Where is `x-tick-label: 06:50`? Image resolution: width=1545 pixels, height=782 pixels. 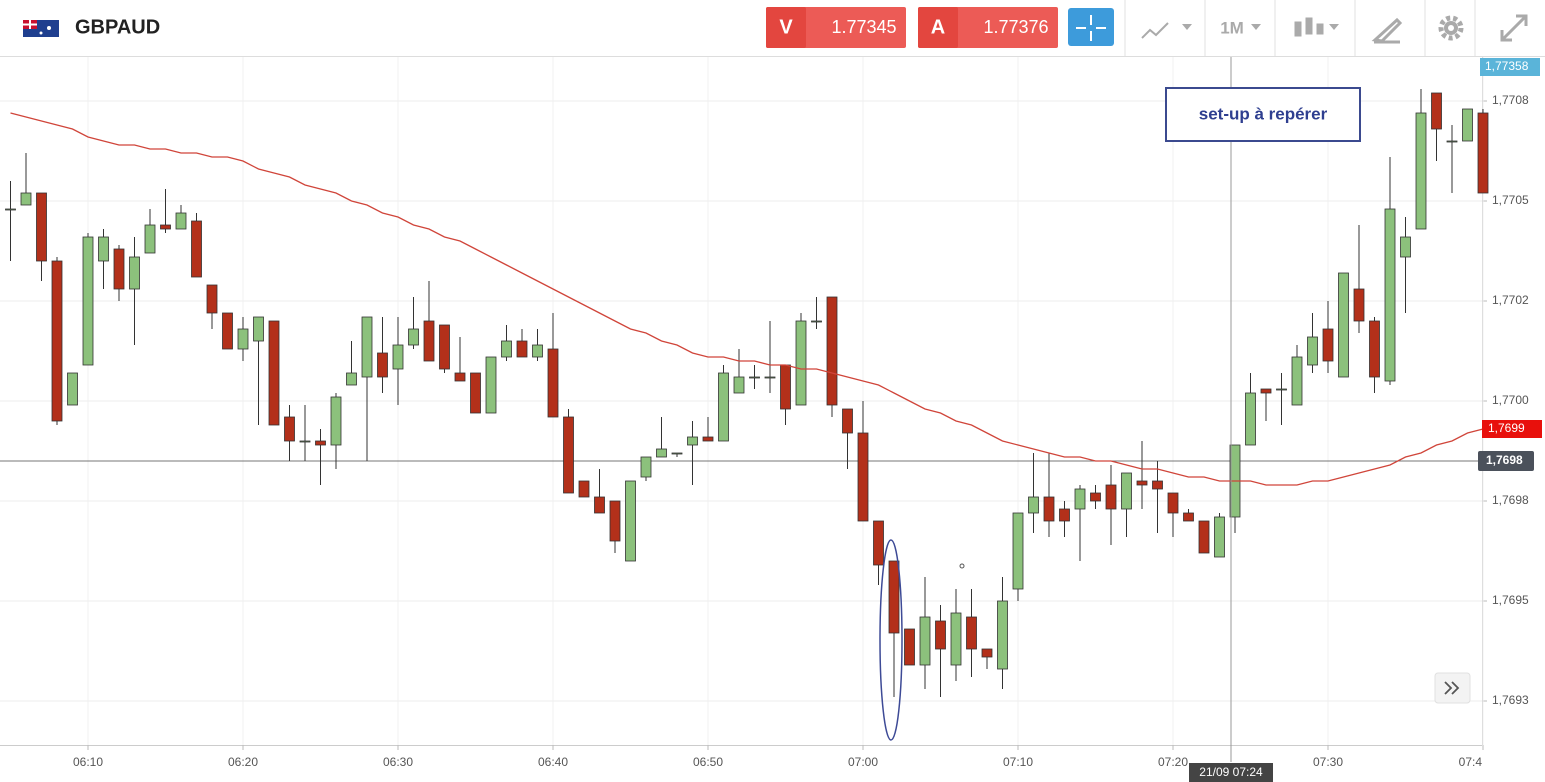 x-tick-label: 06:50 is located at coordinates (708, 762).